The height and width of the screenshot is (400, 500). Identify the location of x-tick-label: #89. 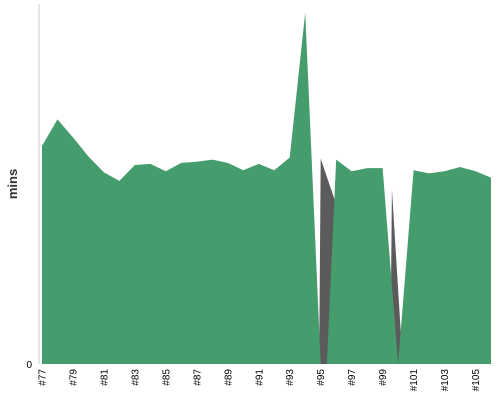
(228, 377).